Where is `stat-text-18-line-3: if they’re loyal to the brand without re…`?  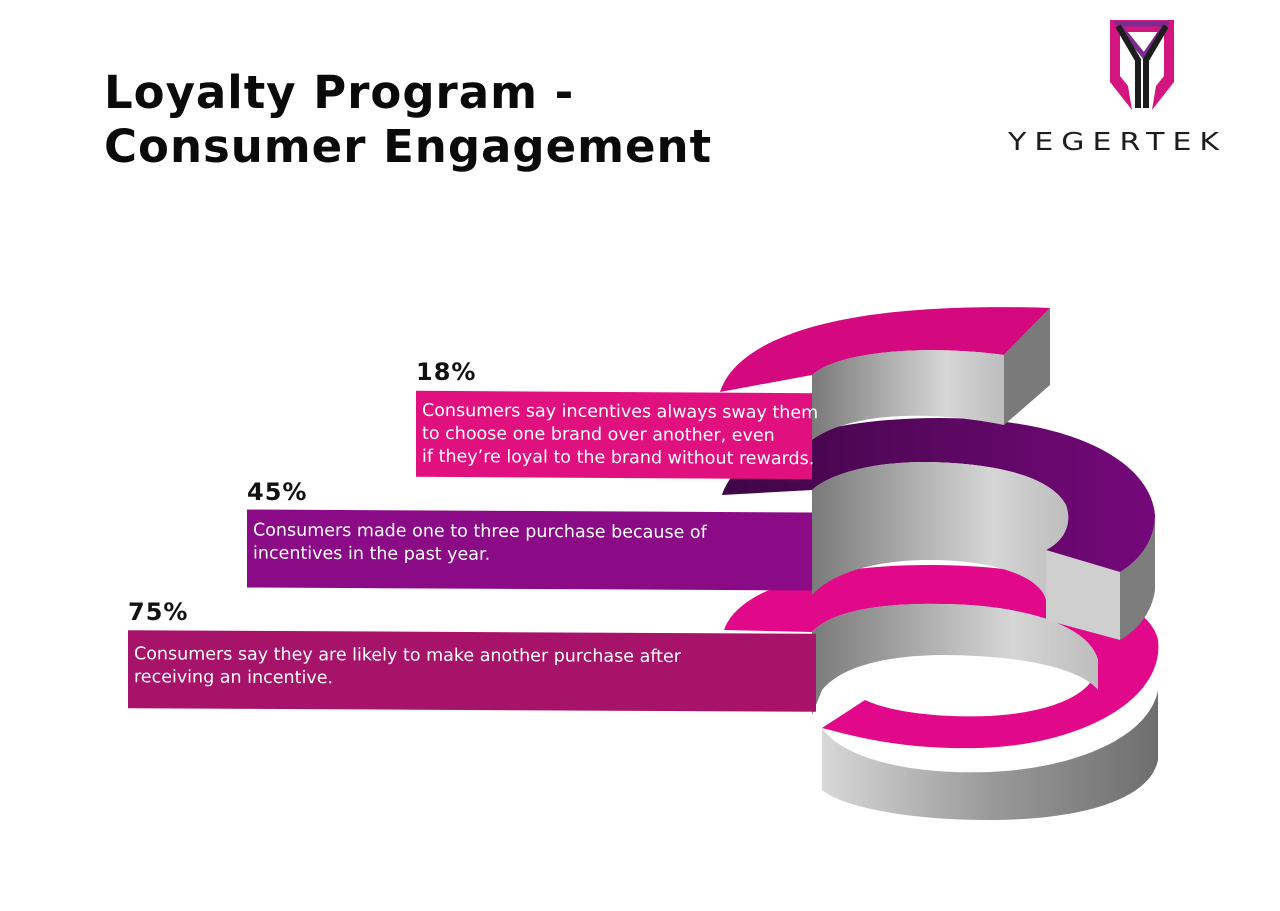 stat-text-18-line-3: if they’re loyal to the brand without re… is located at coordinates (618, 458).